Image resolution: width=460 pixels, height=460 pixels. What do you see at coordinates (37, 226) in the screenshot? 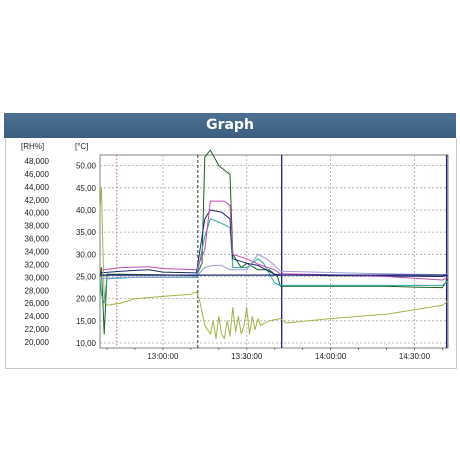
I see `ytick-rh: 38,000` at bounding box center [37, 226].